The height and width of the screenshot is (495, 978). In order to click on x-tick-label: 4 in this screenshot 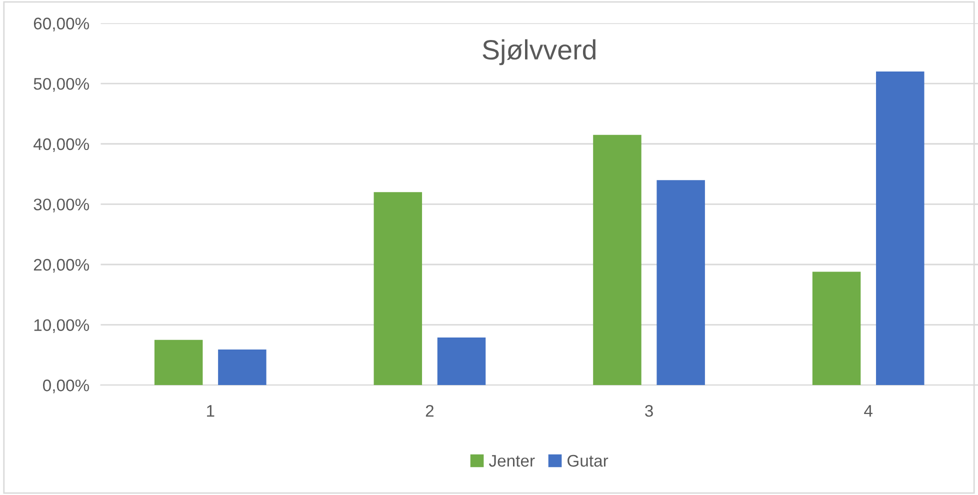, I will do `click(868, 411)`.